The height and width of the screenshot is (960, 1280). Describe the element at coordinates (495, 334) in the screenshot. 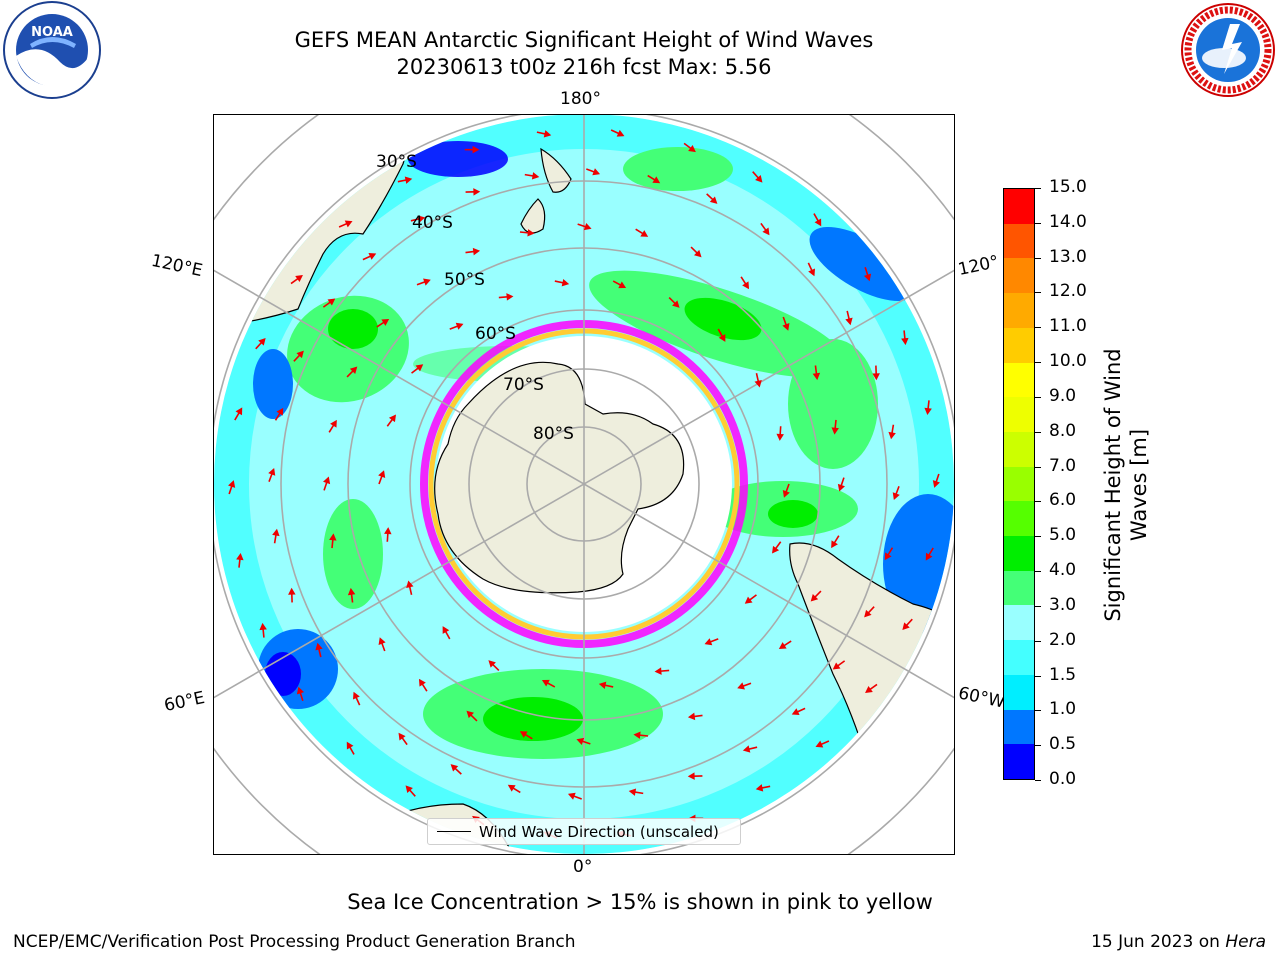

I see `lat-label-60s: 60°S` at that location.